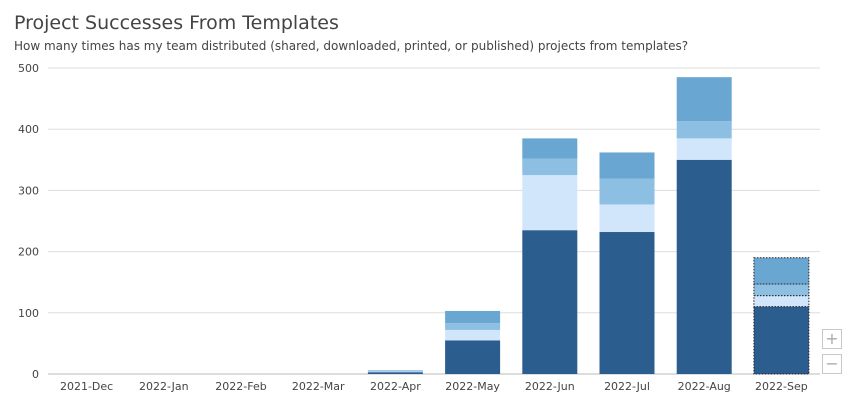  Describe the element at coordinates (28, 190) in the screenshot. I see `y-tick-label: 300` at that location.